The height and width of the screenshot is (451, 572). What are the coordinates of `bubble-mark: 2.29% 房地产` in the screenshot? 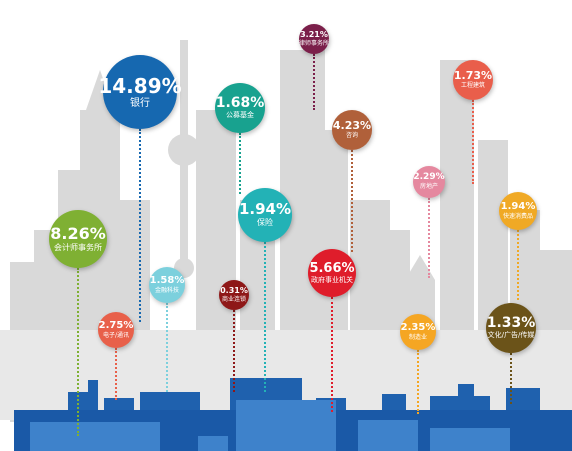 It's located at (429, 182).